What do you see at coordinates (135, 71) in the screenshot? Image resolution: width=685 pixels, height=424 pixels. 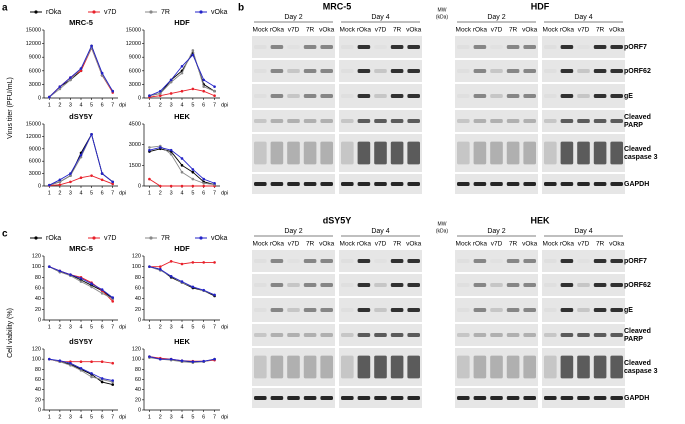 I see `y-tick-label: 6000` at bounding box center [135, 71].